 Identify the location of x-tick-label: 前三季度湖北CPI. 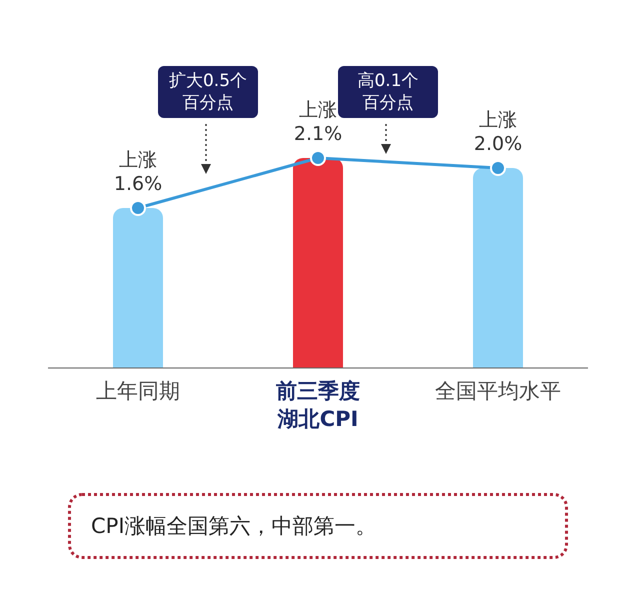
(317, 405).